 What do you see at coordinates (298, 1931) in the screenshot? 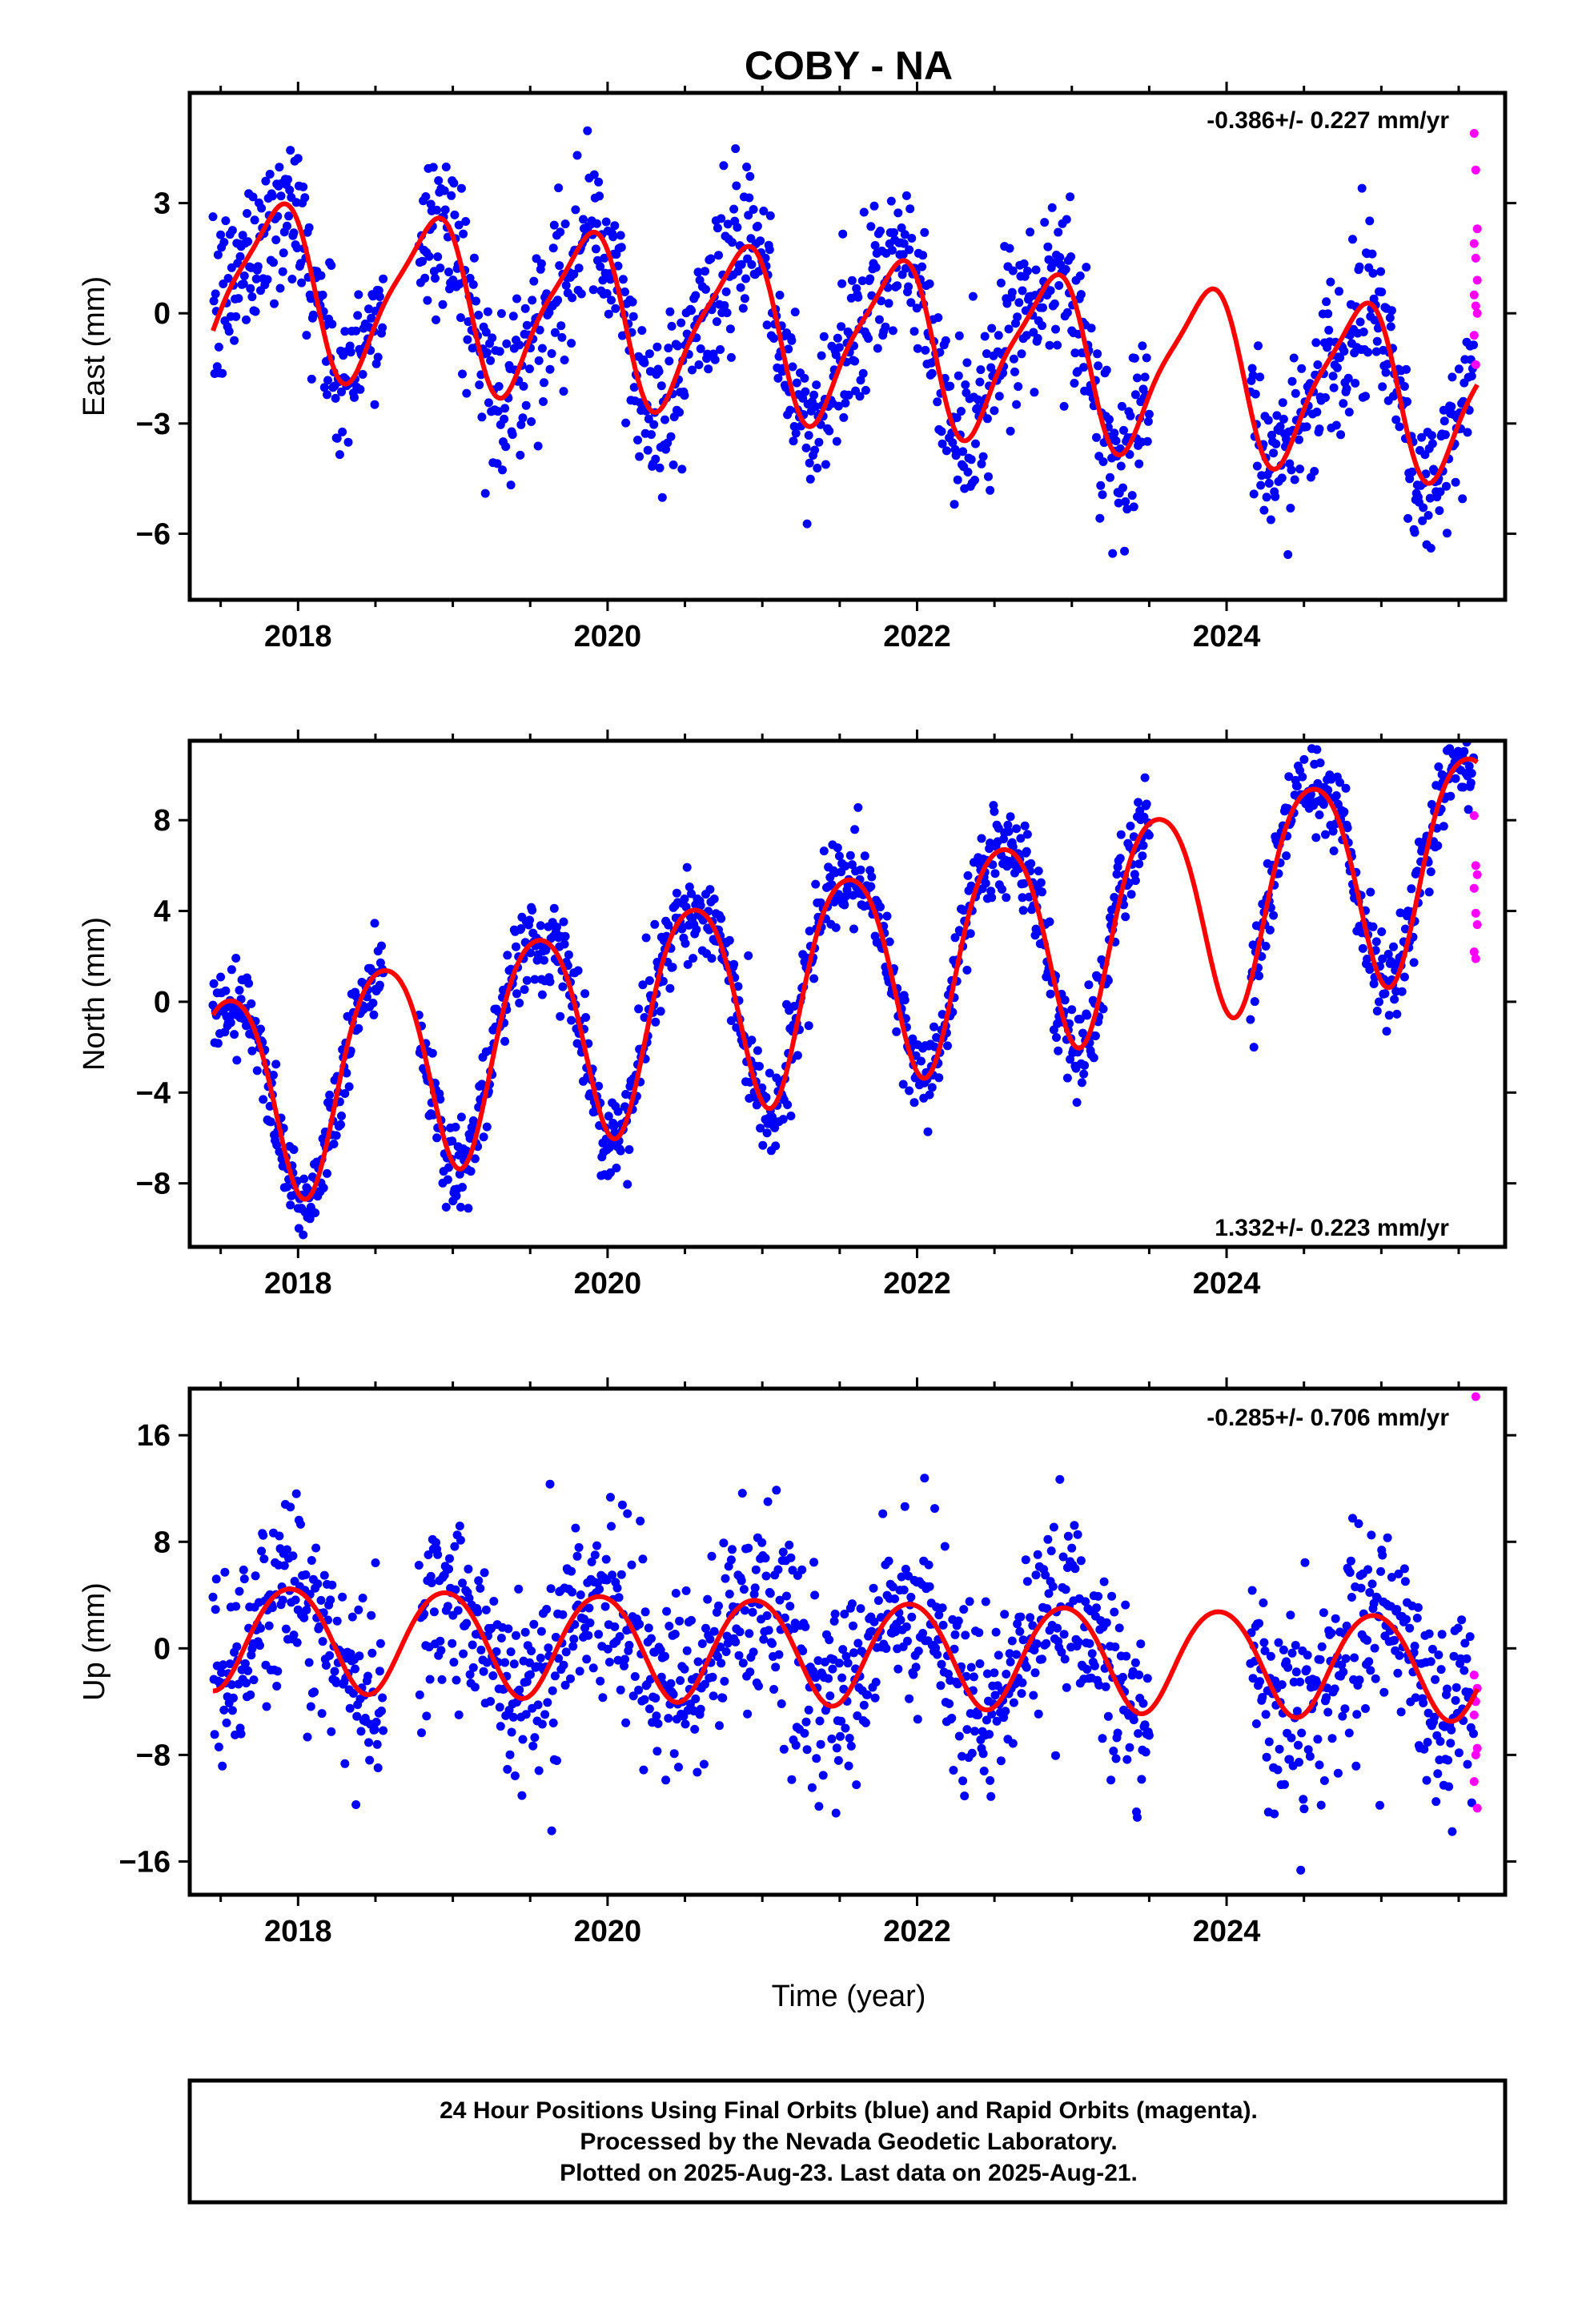
I see `x-tick-label: 2018` at bounding box center [298, 1931].